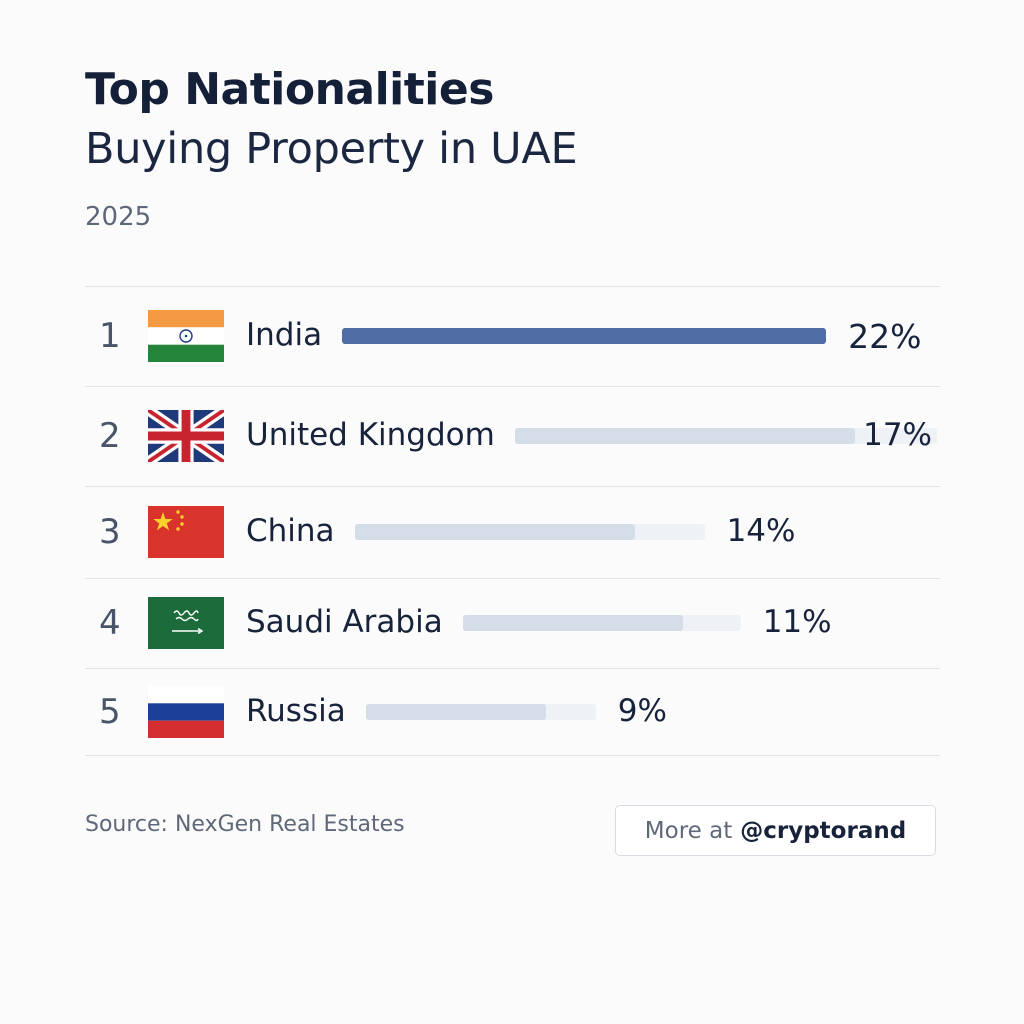 The height and width of the screenshot is (1024, 1024). What do you see at coordinates (290, 531) in the screenshot?
I see `country-name: China` at bounding box center [290, 531].